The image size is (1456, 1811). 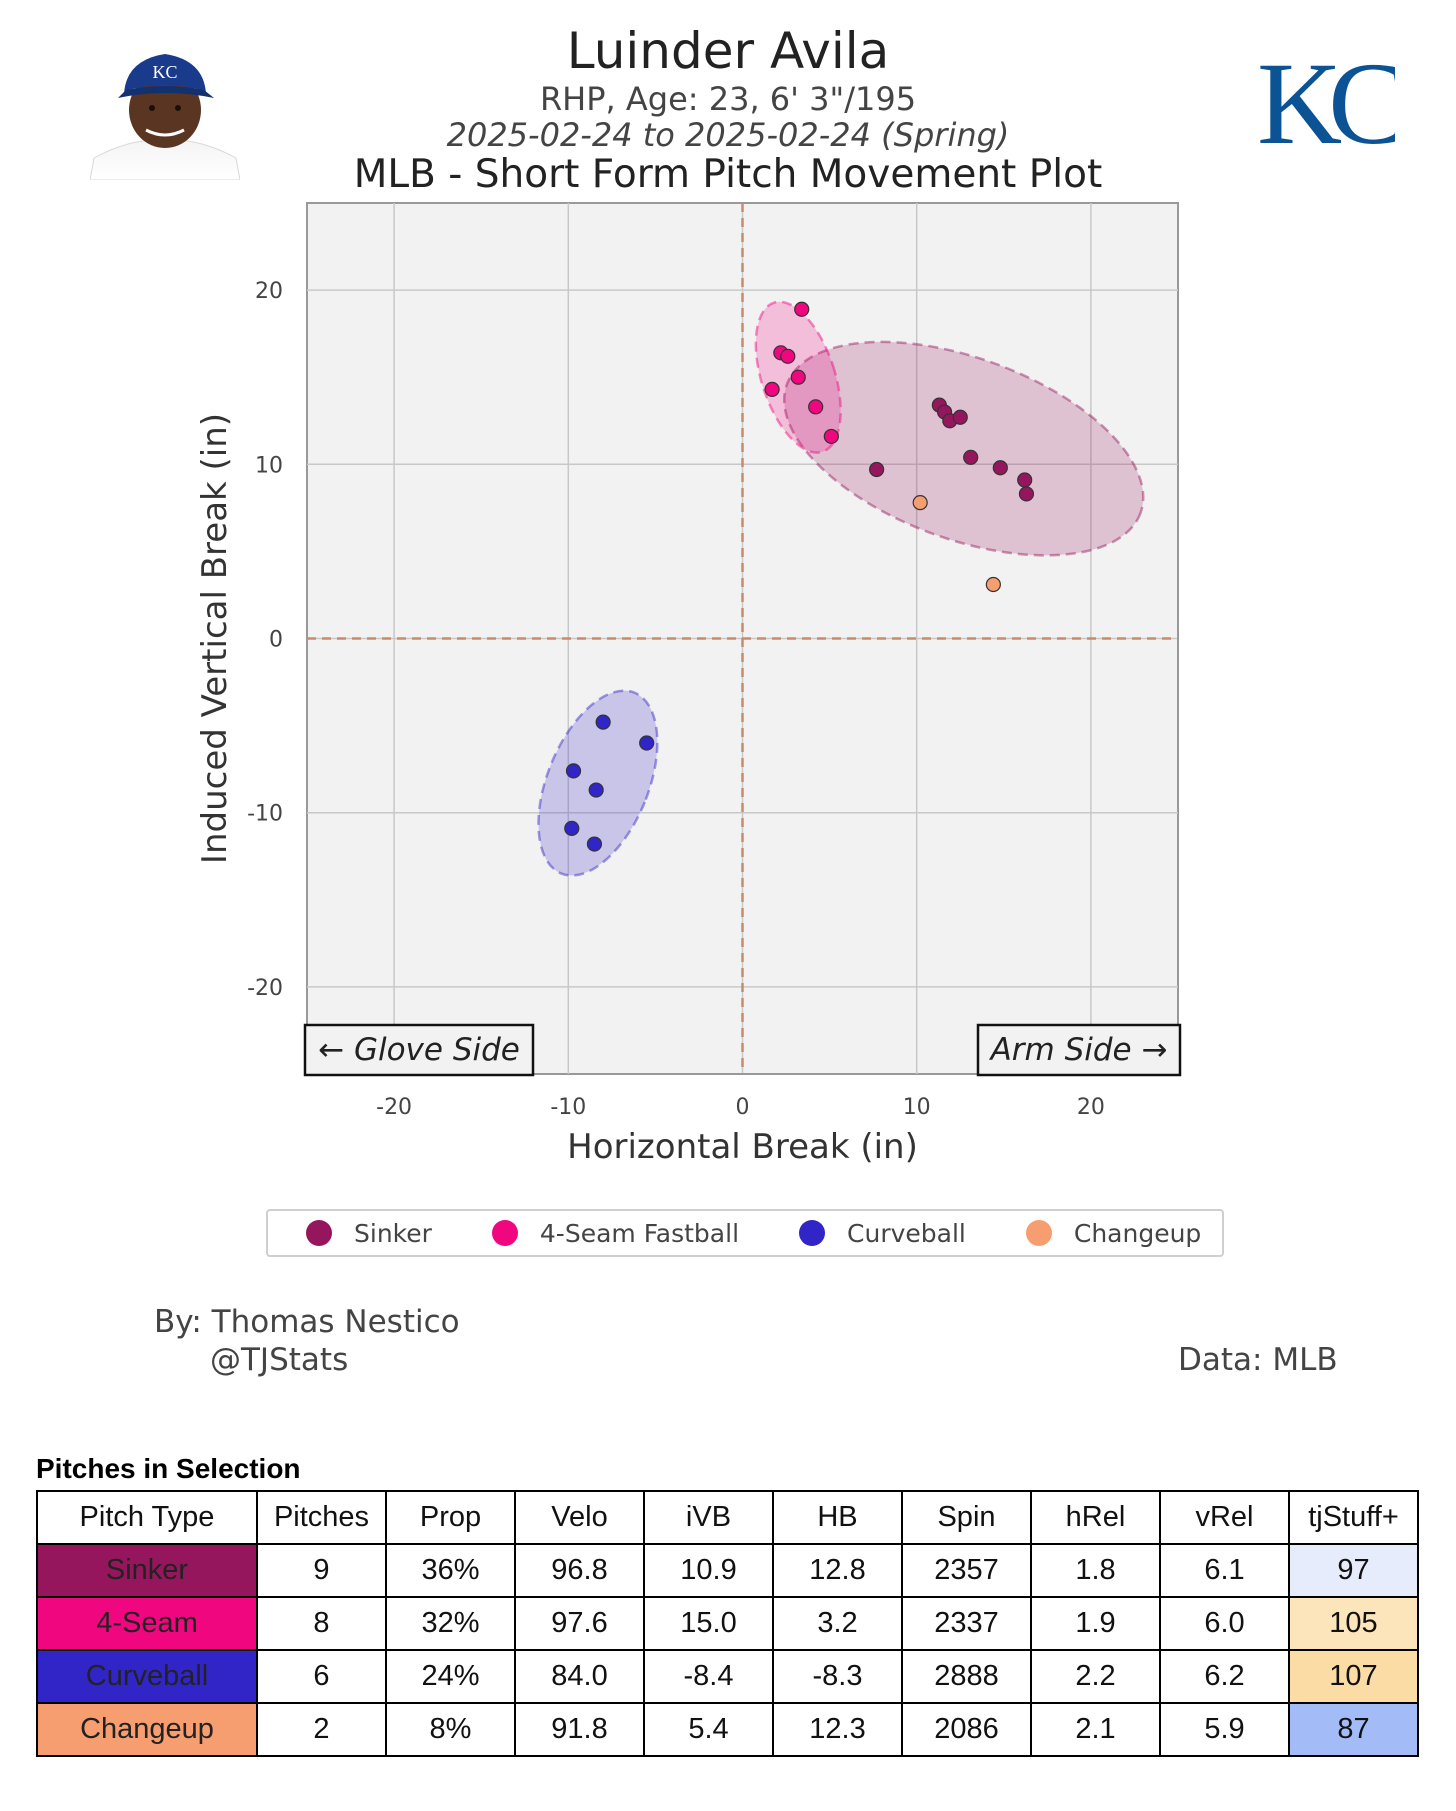 What do you see at coordinates (1224, 1729) in the screenshot?
I see `table-cell: 5.9` at bounding box center [1224, 1729].